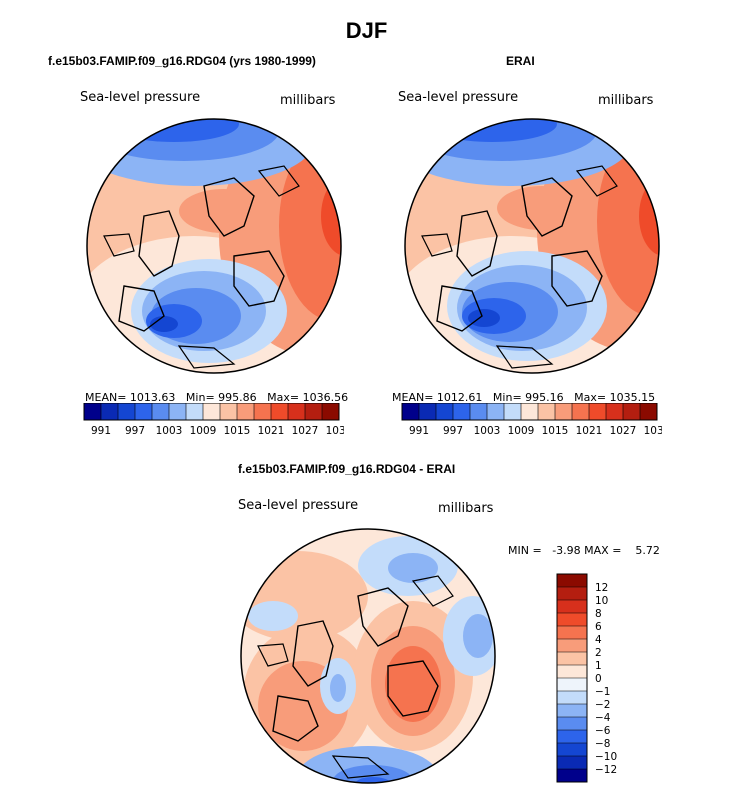 This screenshot has width=733, height=788. What do you see at coordinates (213, 420) in the screenshot?
I see `panel-1-colorbar: 991 997 1003 1009 1015 1021 1027 1033` at bounding box center [213, 420].